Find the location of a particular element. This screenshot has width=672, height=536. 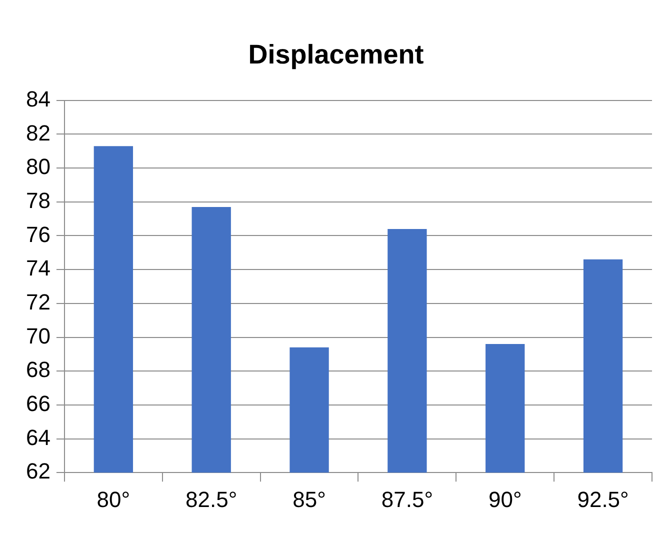

x-tick-label: 80° is located at coordinates (113, 499).